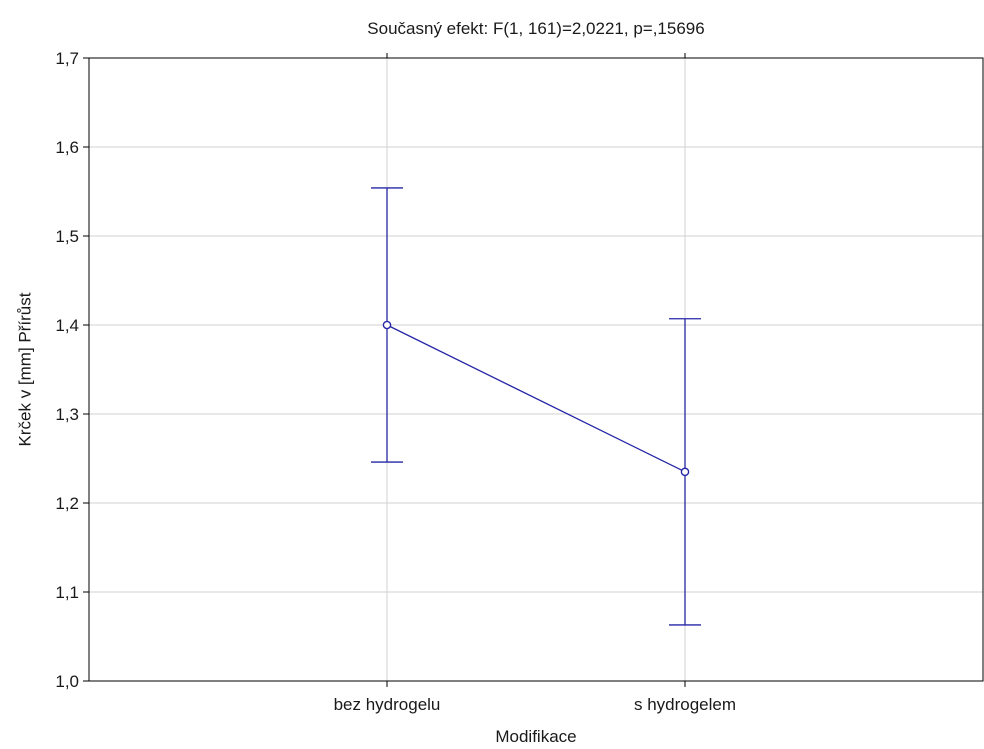 Image resolution: width=984 pixels, height=749 pixels. I want to click on y-tick-label: 1,4, so click(67, 325).